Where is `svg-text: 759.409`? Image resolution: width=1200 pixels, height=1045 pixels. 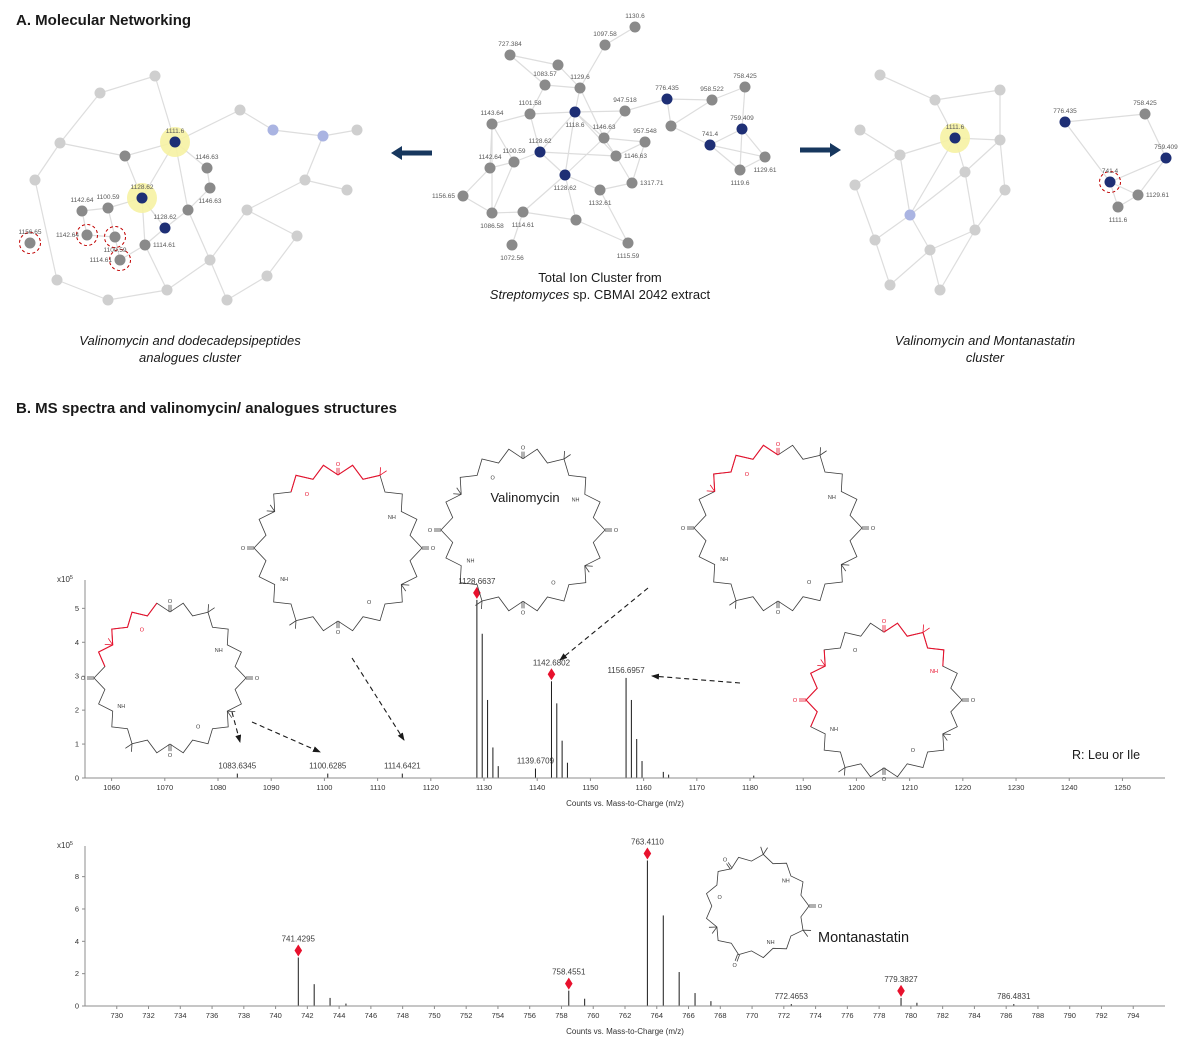
svg-text: 759.409 is located at coordinates (1166, 147).